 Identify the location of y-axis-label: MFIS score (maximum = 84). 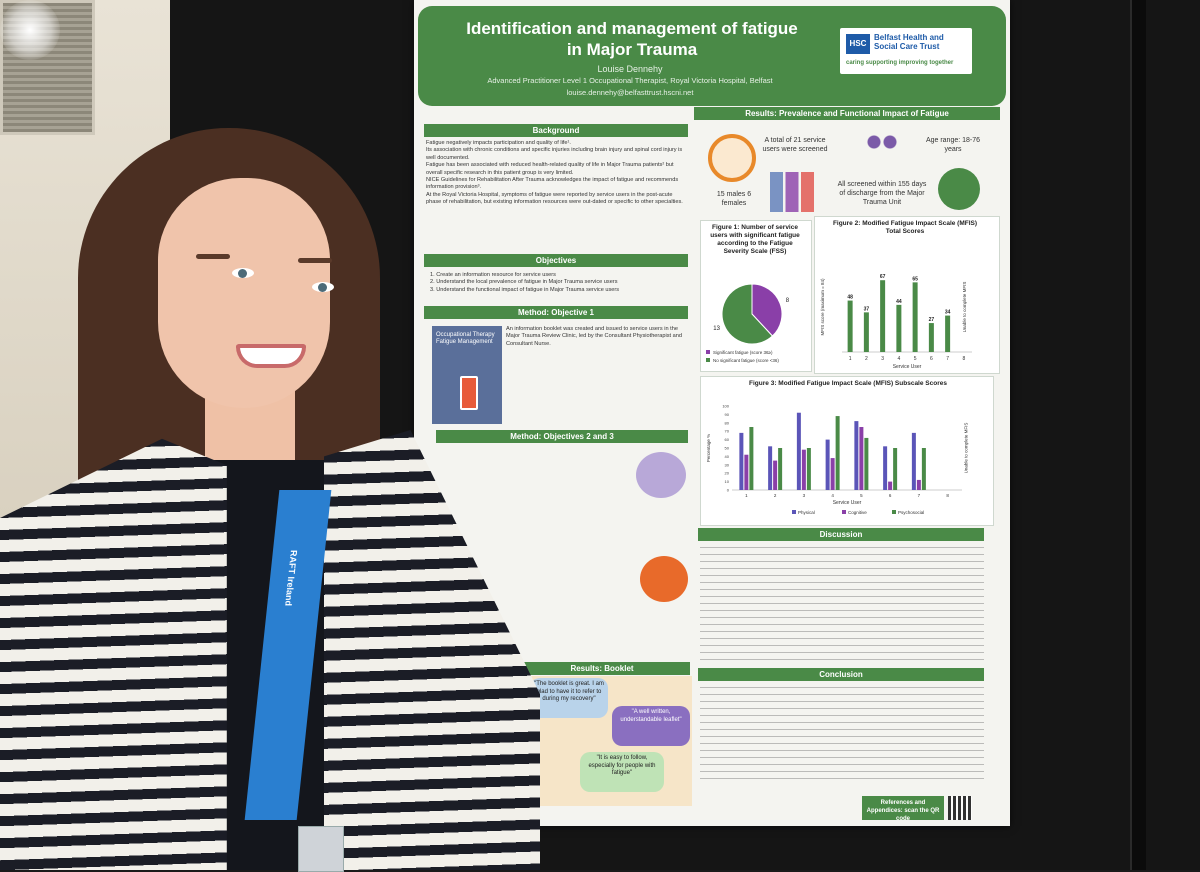
(822, 306).